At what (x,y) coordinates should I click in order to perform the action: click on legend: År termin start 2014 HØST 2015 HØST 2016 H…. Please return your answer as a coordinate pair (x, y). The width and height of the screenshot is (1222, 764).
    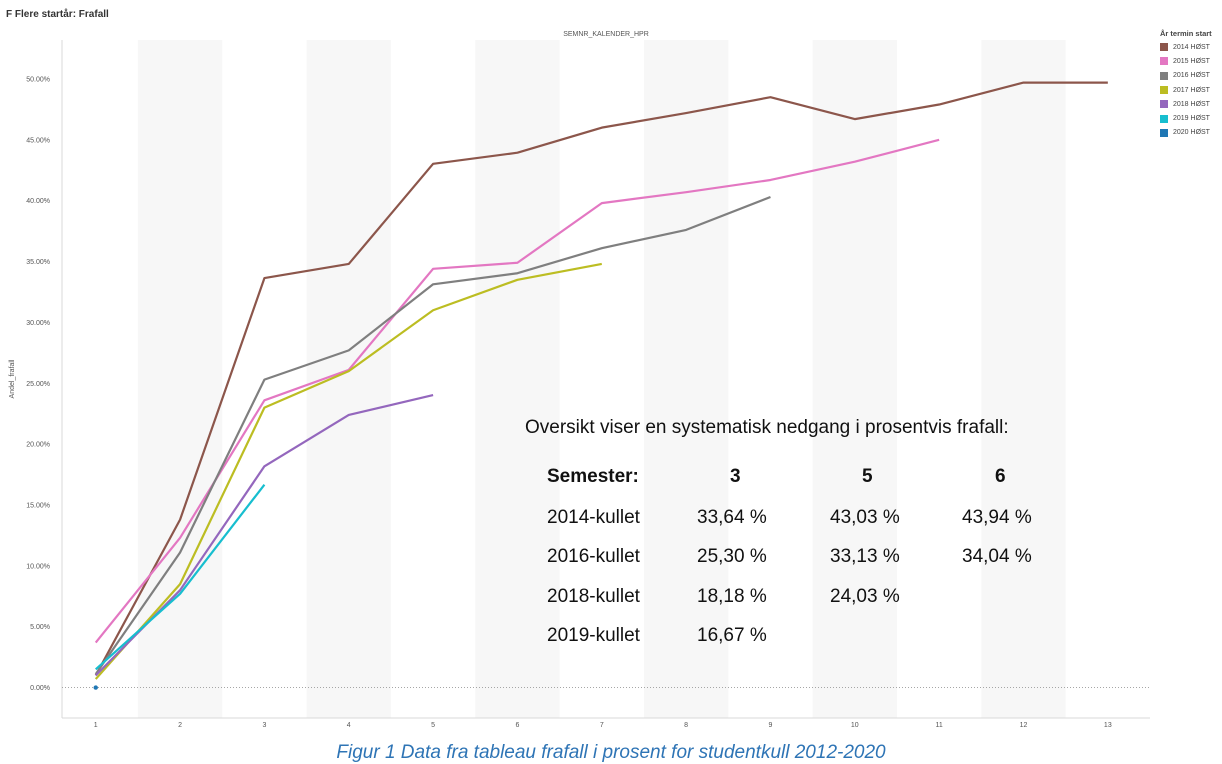
    Looking at the image, I should click on (1186, 84).